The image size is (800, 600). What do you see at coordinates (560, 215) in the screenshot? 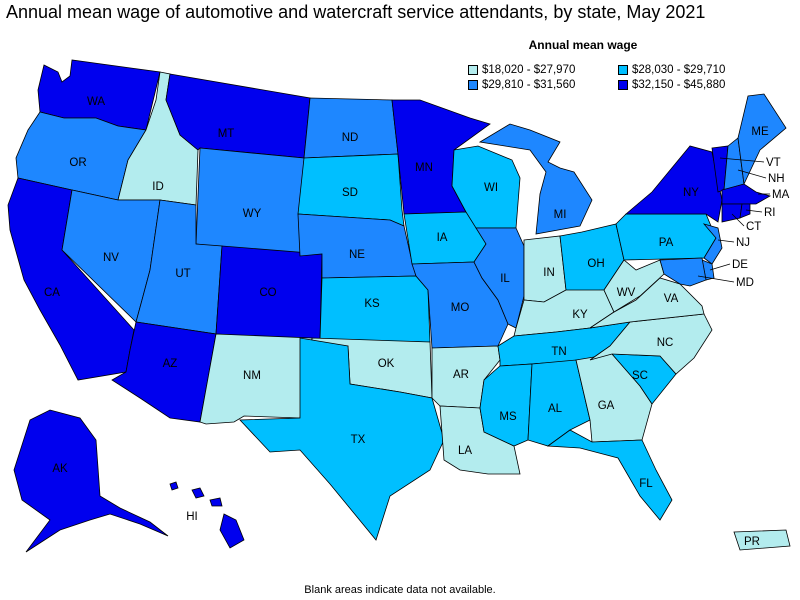
I see `state-label-mi: MI` at bounding box center [560, 215].